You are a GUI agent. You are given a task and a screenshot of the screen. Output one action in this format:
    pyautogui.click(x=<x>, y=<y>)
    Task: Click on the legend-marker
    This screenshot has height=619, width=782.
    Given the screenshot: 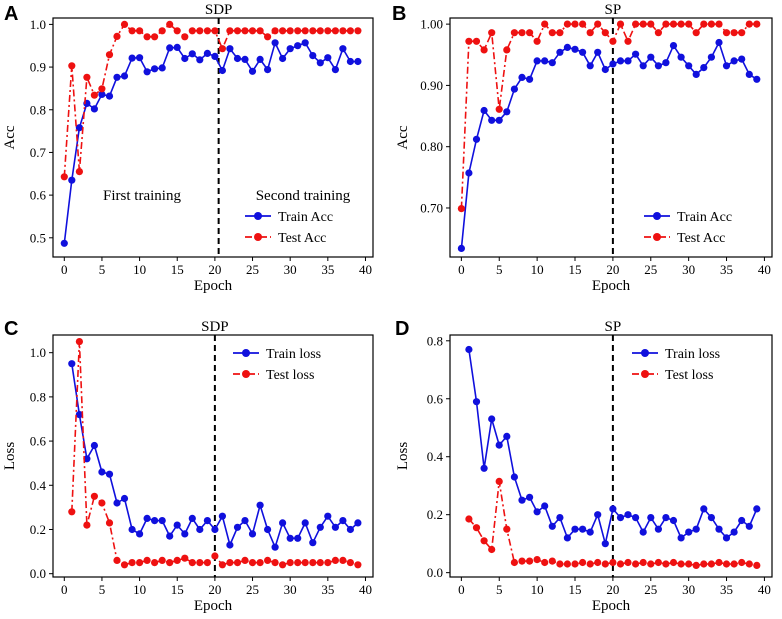 What is the action you would take?
    pyautogui.click(x=645, y=374)
    